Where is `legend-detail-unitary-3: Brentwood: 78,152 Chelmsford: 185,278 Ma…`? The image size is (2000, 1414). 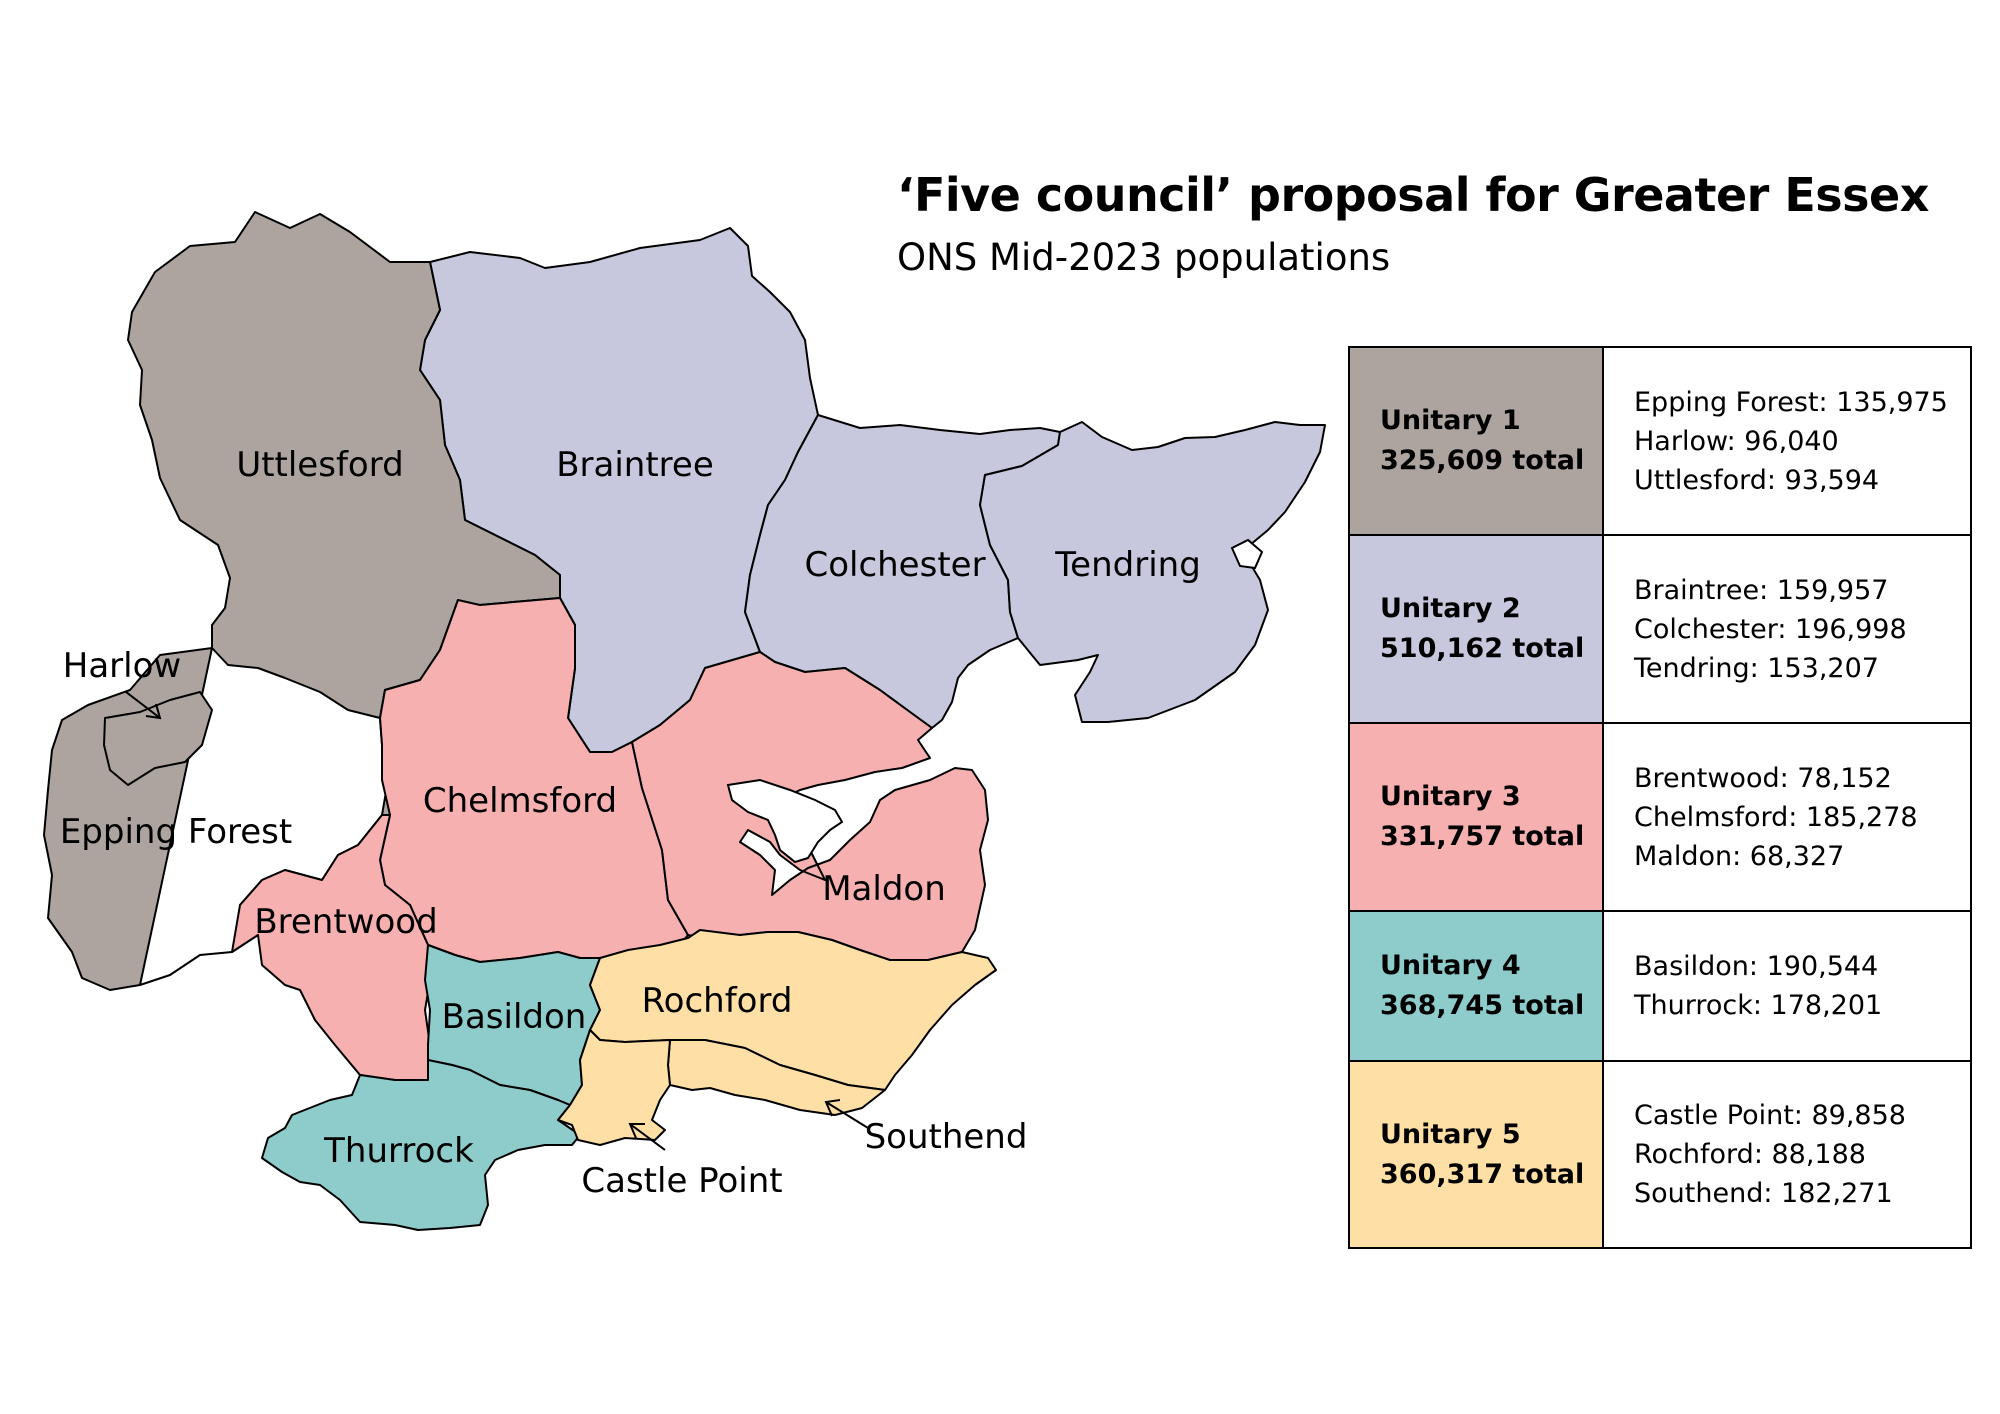
legend-detail-unitary-3: Brentwood: 78,152 Chelmsford: 185,278 Ma… is located at coordinates (1787, 817).